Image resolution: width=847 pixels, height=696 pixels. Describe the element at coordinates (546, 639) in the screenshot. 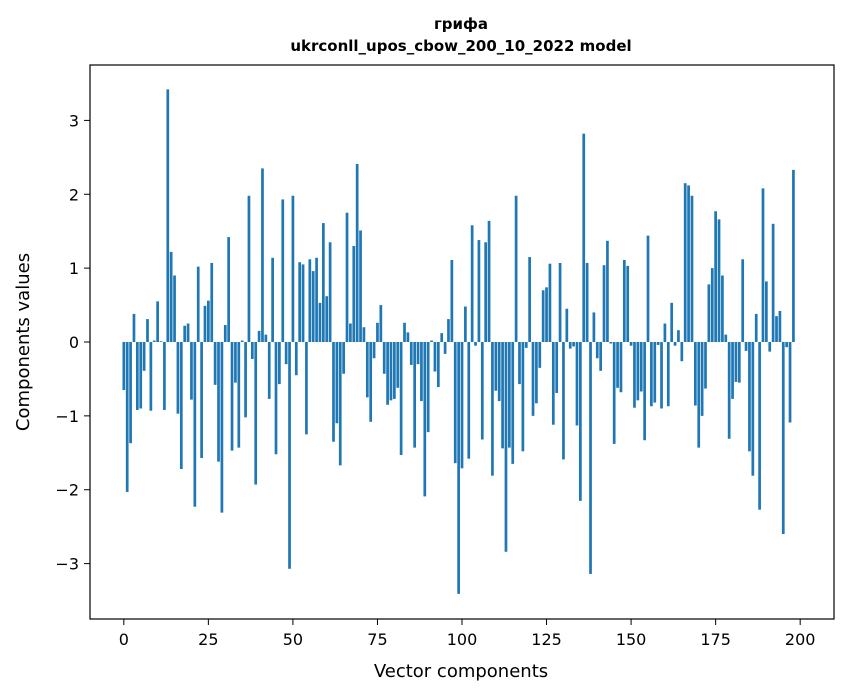

I see `x-tick-label: 125` at that location.